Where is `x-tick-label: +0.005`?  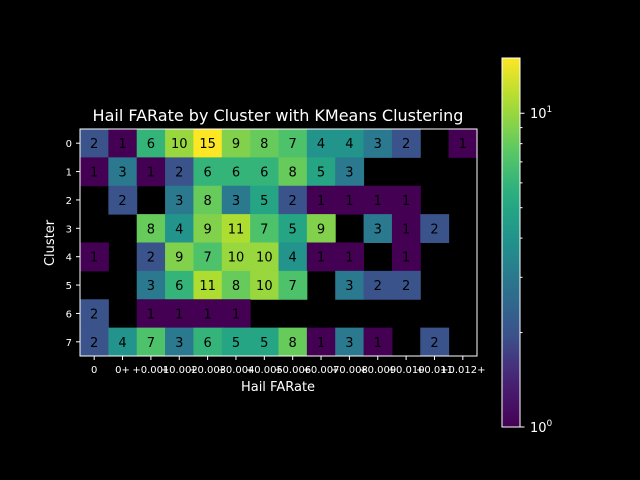 x-tick-label: +0.005 is located at coordinates (264, 370).